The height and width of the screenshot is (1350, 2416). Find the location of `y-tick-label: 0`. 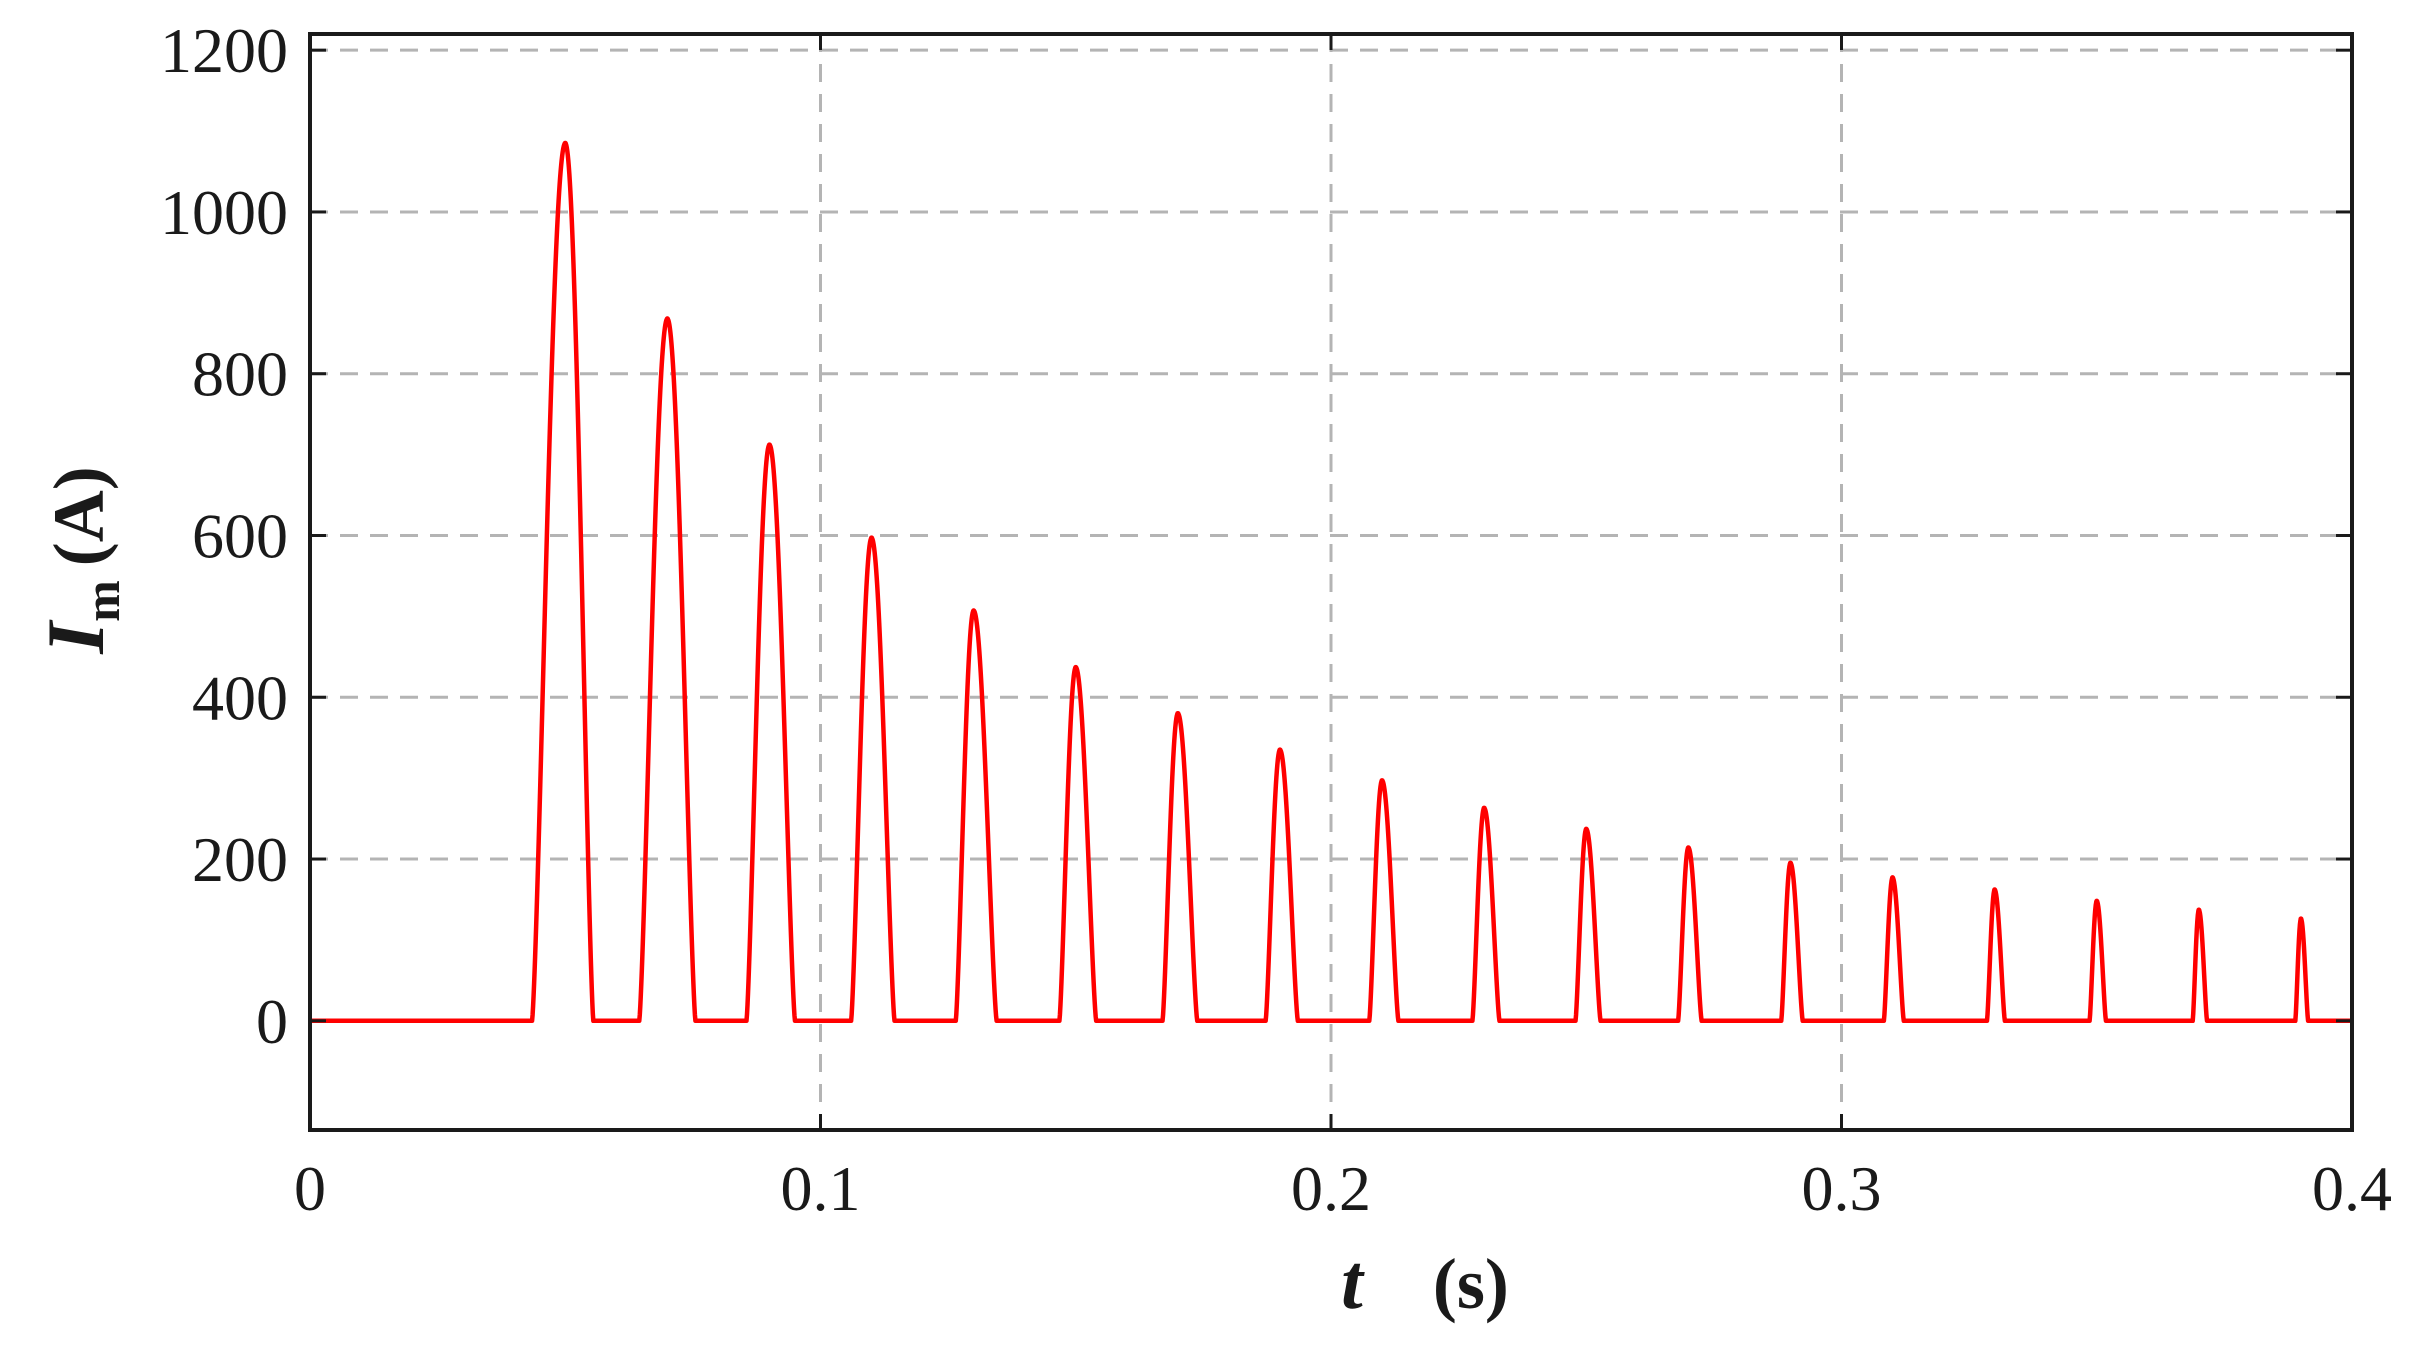

y-tick-label: 0 is located at coordinates (272, 1021).